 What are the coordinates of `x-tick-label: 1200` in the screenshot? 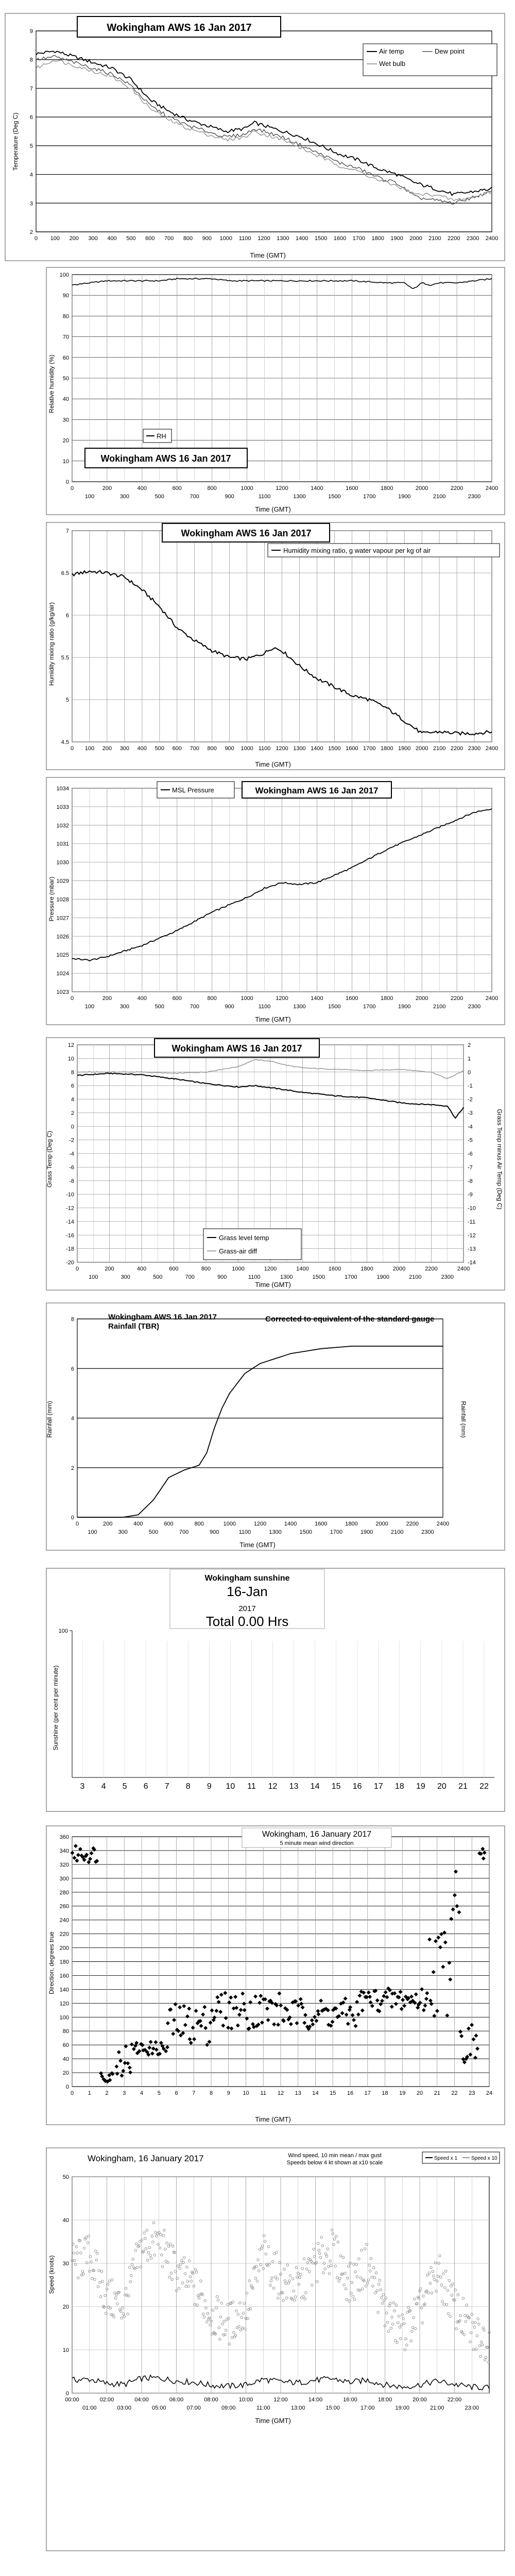 It's located at (271, 1269).